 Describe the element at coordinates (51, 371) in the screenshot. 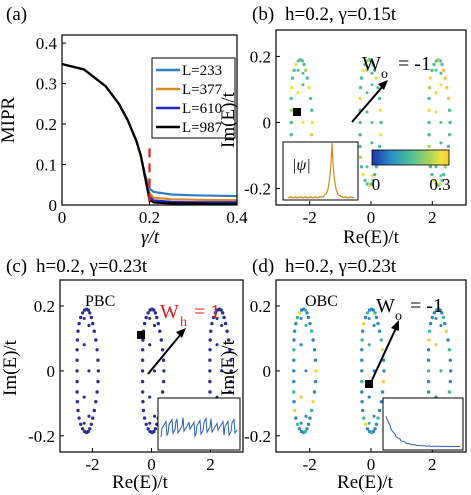

I see `ytick-label: 0` at that location.